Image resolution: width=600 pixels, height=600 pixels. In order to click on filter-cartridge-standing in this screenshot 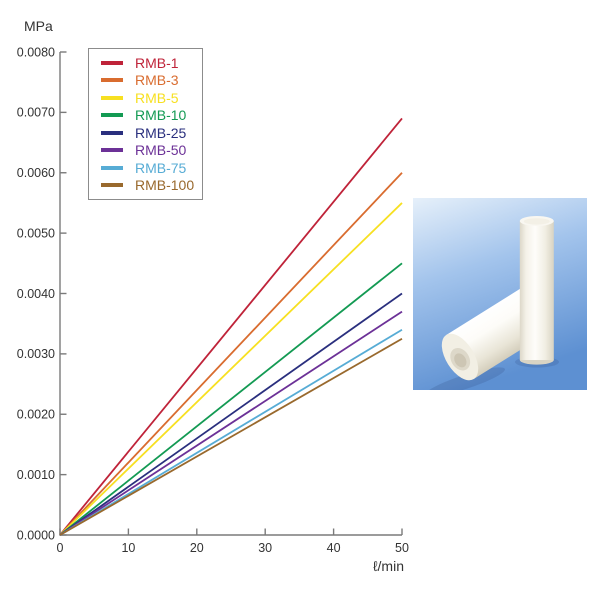, I will do `click(536, 290)`.